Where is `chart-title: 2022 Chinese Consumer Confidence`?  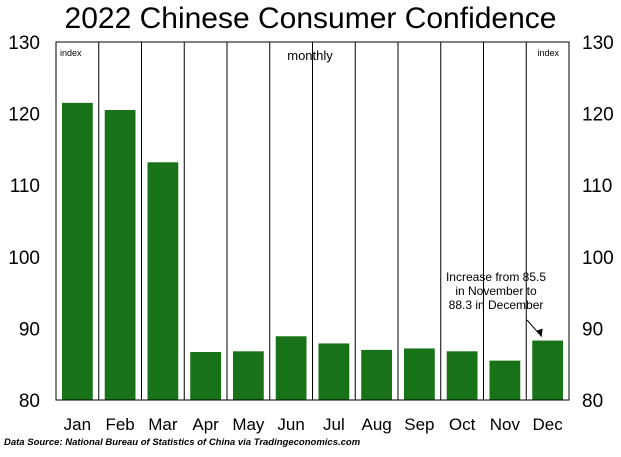 chart-title: 2022 Chinese Consumer Confidence is located at coordinates (310, 18).